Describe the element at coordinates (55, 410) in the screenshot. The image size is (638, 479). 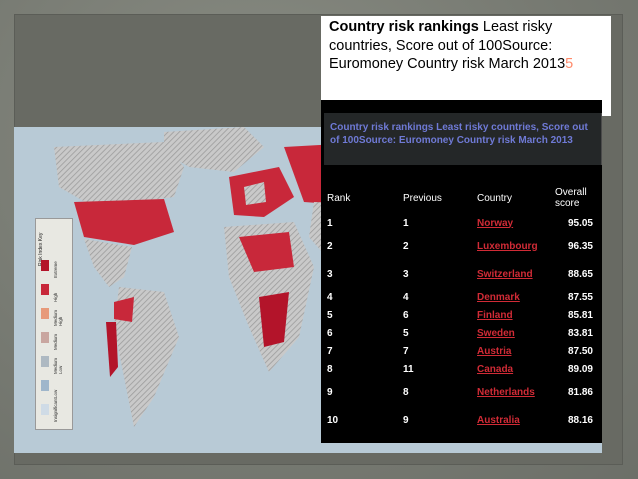
I see `legend-label: Insignificant` at that location.